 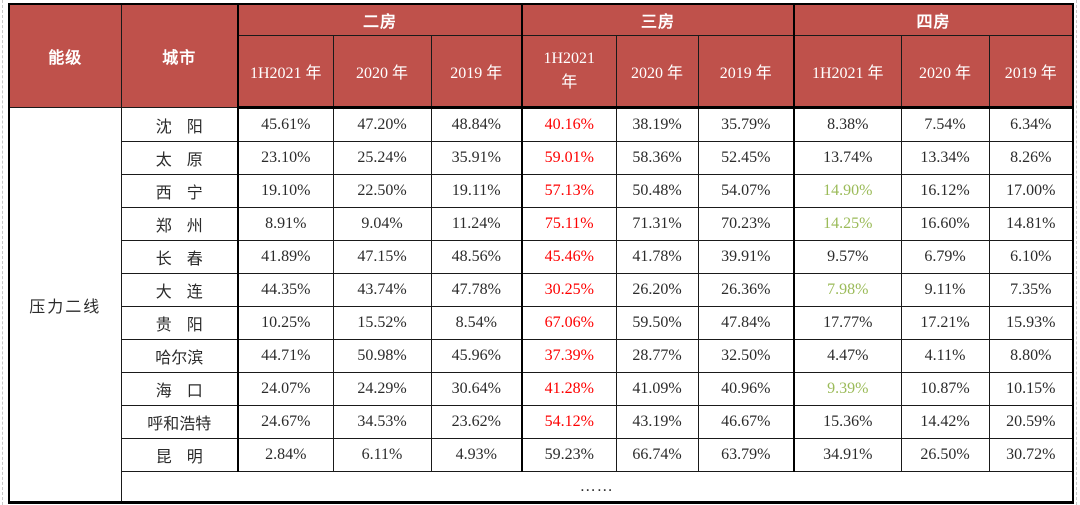 What do you see at coordinates (847, 124) in the screenshot?
I see `value-cell: 8.38%` at bounding box center [847, 124].